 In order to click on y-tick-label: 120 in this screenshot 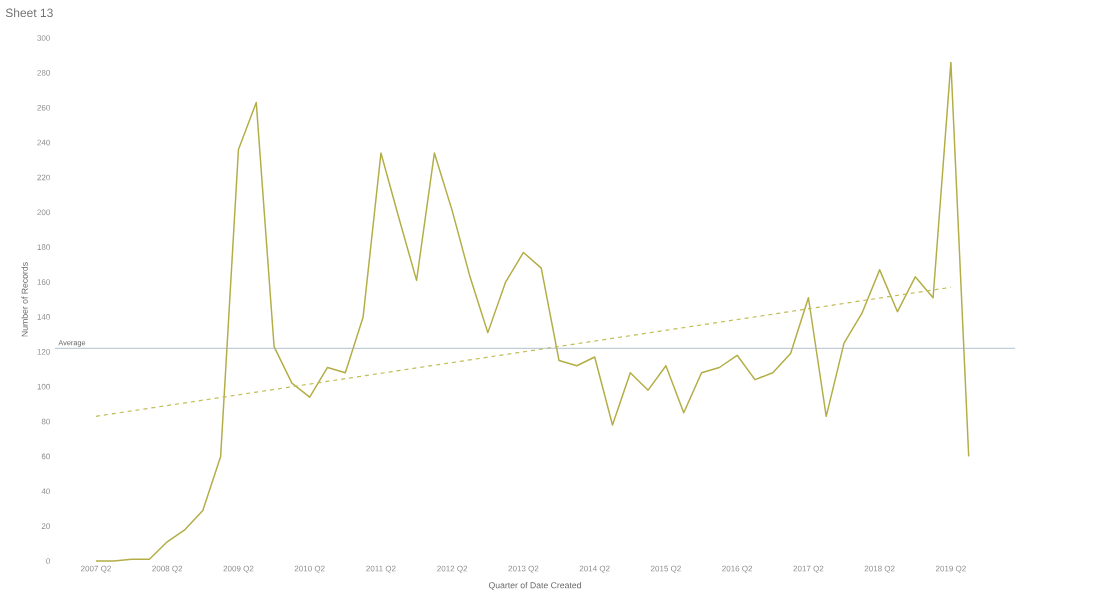, I will do `click(43, 351)`.